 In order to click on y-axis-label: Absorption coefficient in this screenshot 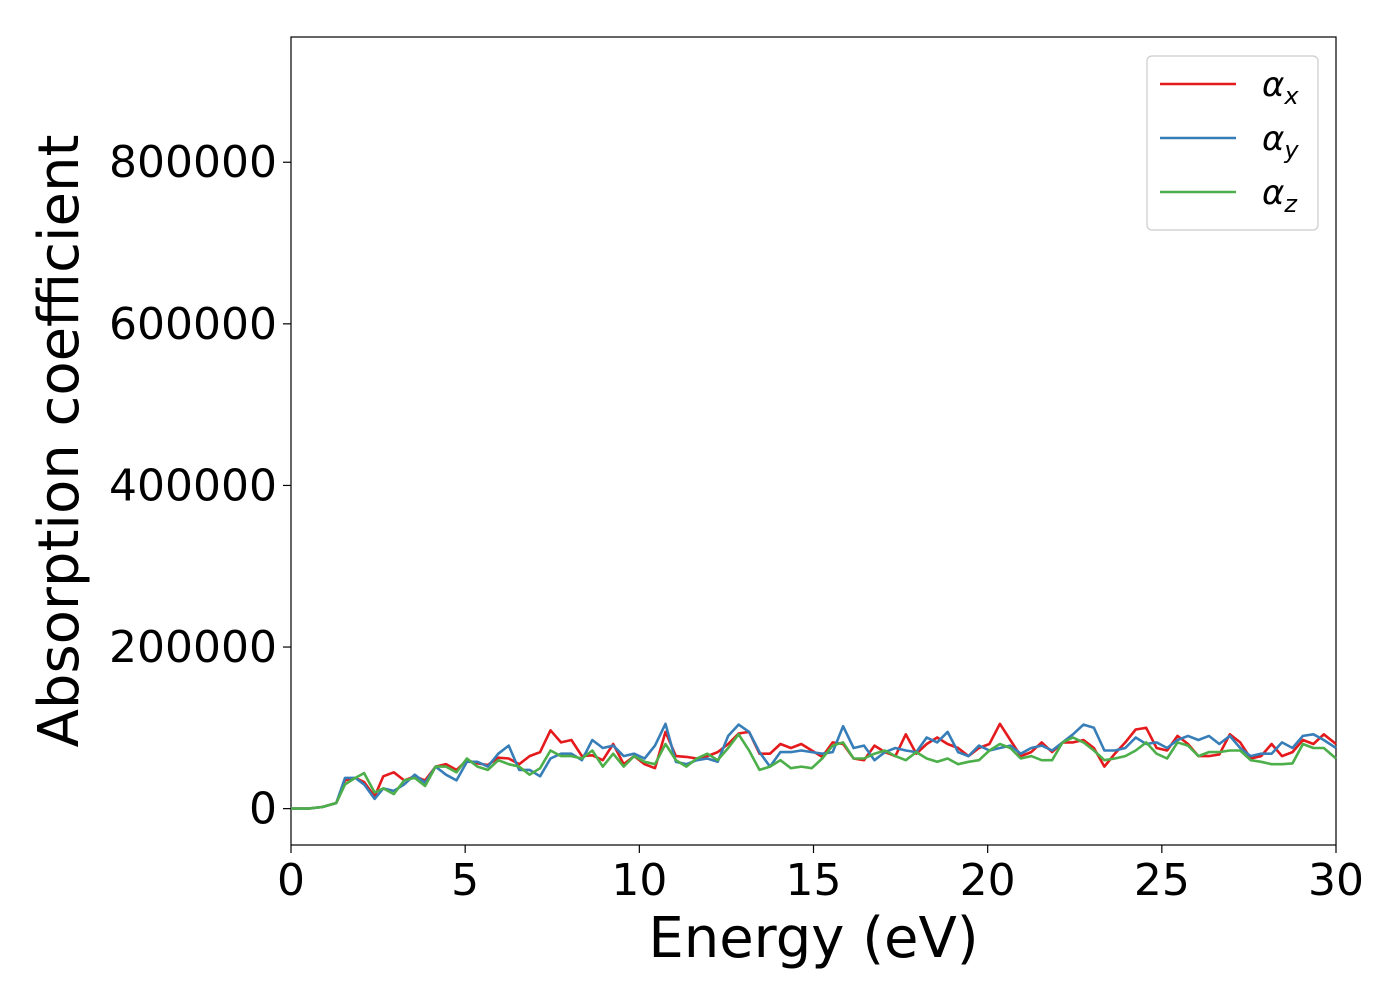, I will do `click(59, 441)`.